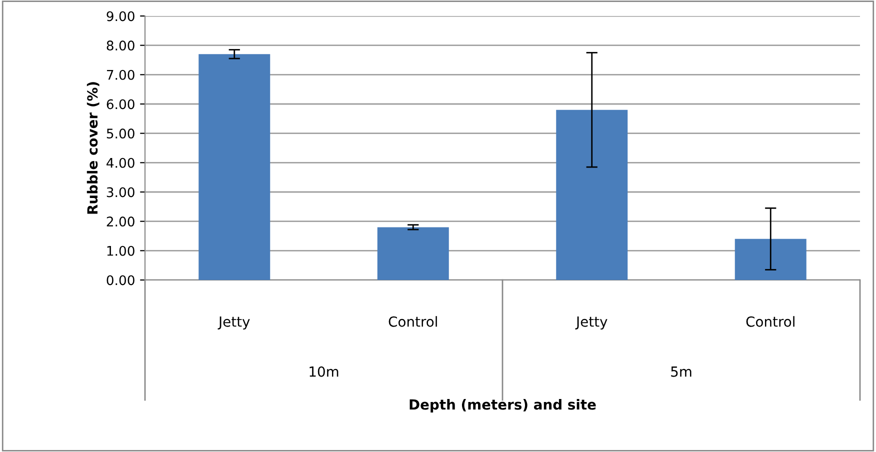  I want to click on y-tick-label: 8.00, so click(120, 45).